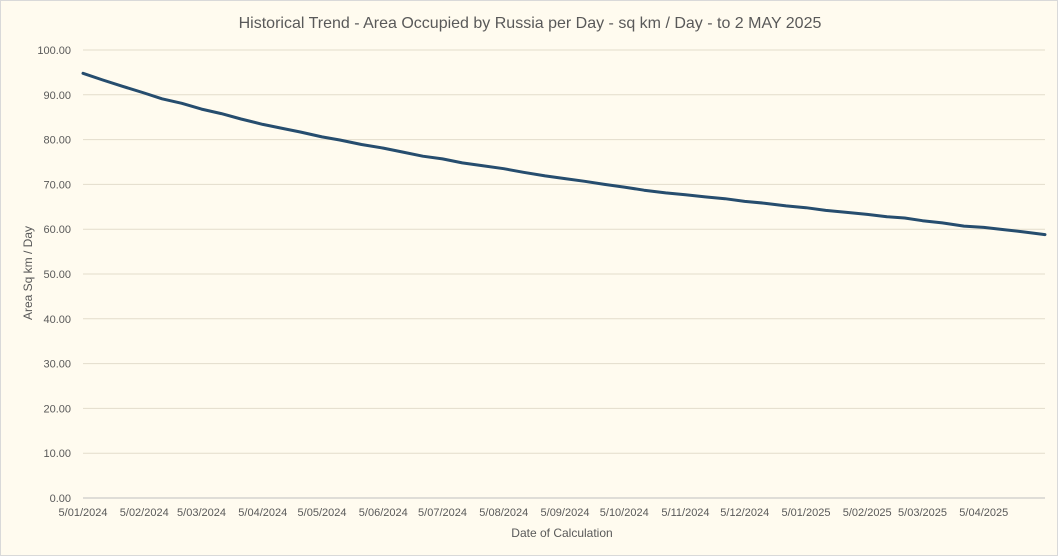  I want to click on y-tick-label: 10.00, so click(57, 454).